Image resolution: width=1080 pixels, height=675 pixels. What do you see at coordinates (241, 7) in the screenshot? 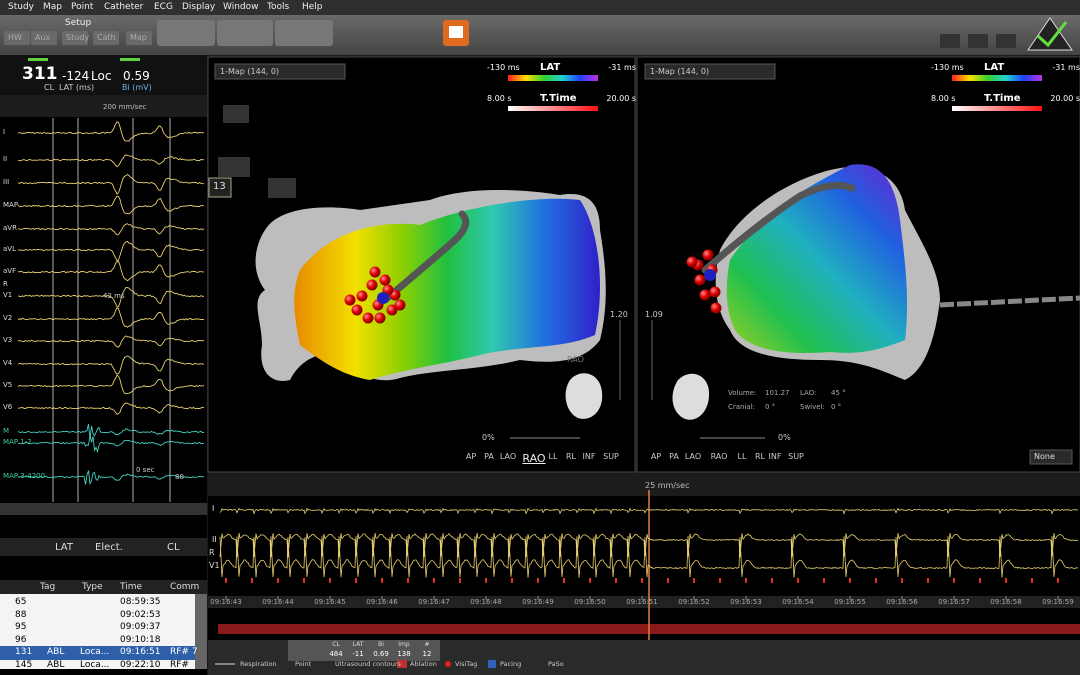
I see `menu-item: Window` at bounding box center [241, 7].